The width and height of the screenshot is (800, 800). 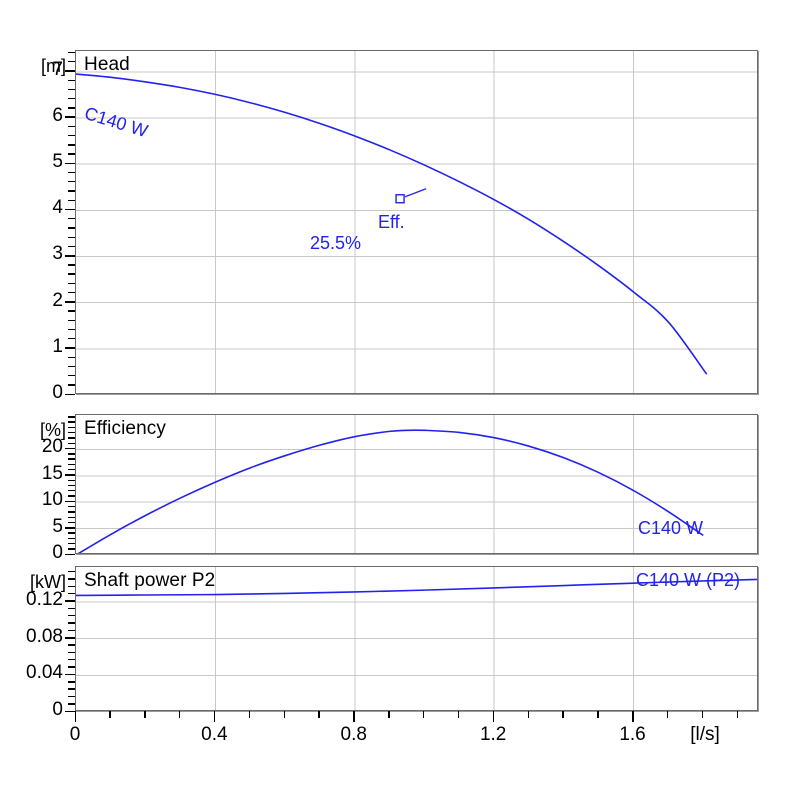 What do you see at coordinates (57, 115) in the screenshot?
I see `y-tick-label: 6` at bounding box center [57, 115].